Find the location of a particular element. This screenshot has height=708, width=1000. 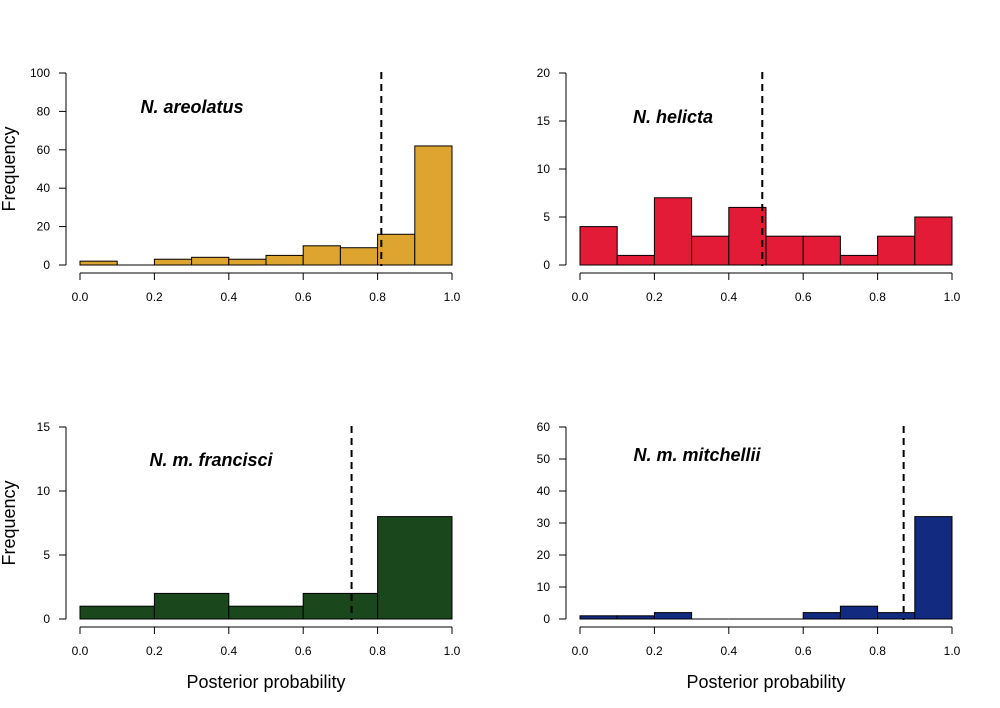

species-label: N. areolatus is located at coordinates (191, 107).